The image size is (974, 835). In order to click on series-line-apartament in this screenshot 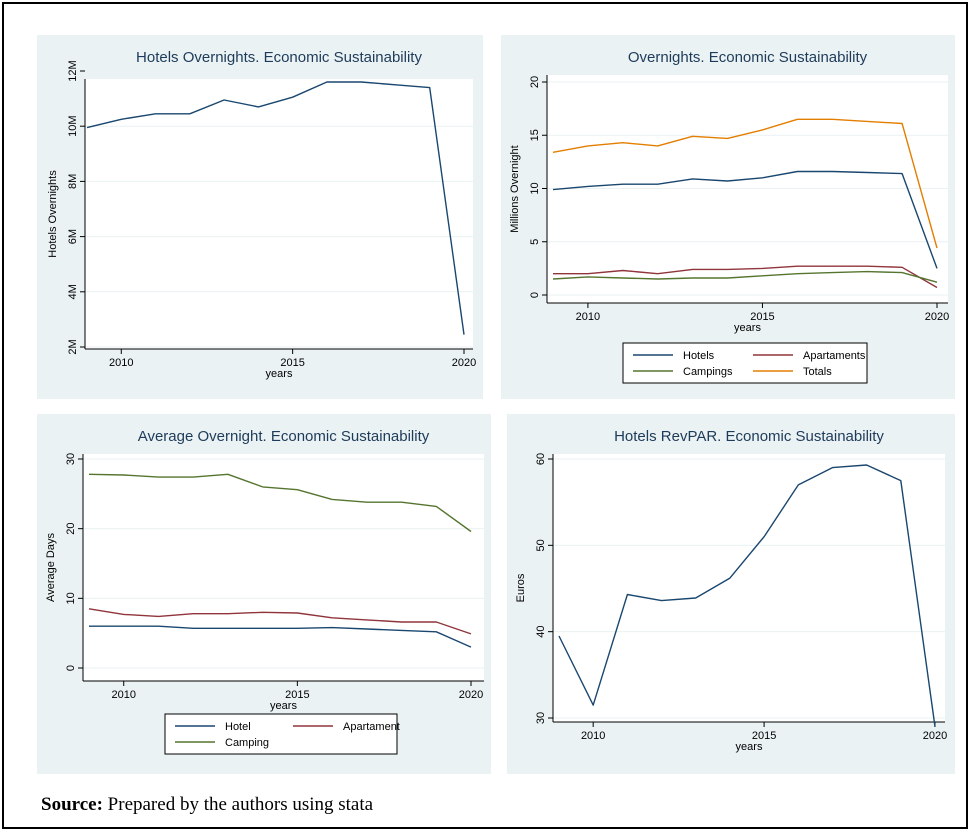, I will do `click(280, 621)`.